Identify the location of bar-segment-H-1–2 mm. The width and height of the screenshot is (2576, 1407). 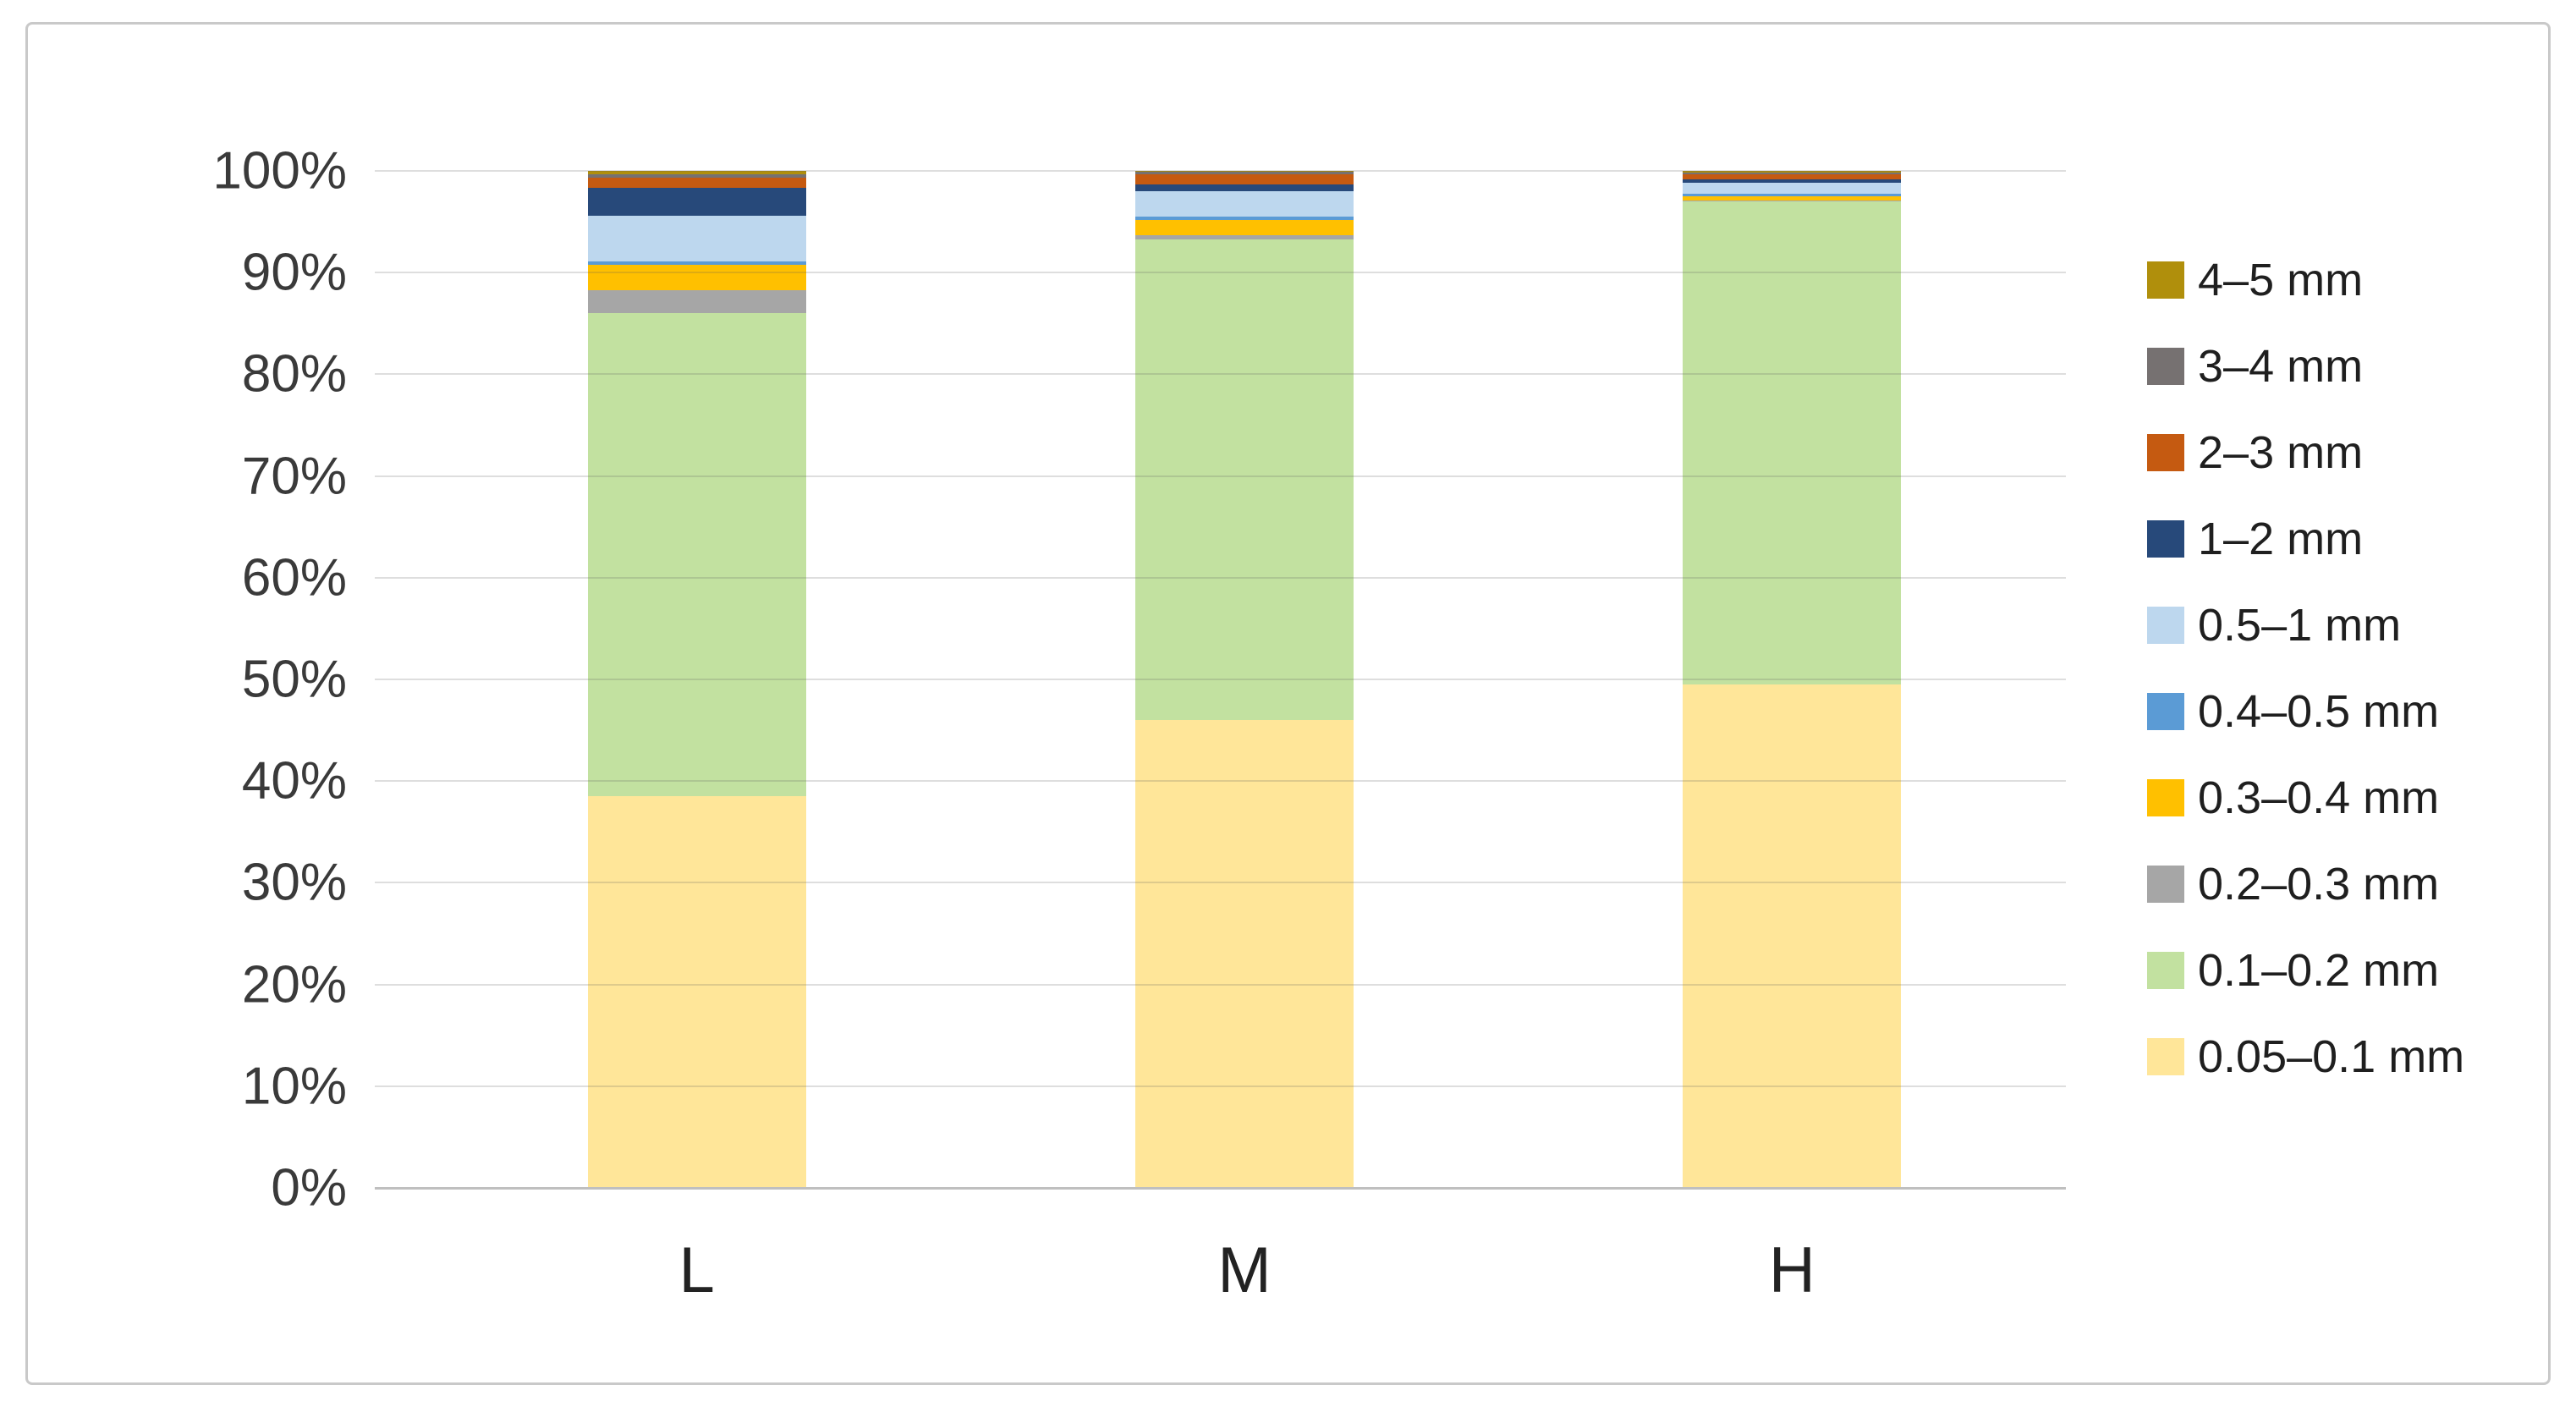
(1792, 181).